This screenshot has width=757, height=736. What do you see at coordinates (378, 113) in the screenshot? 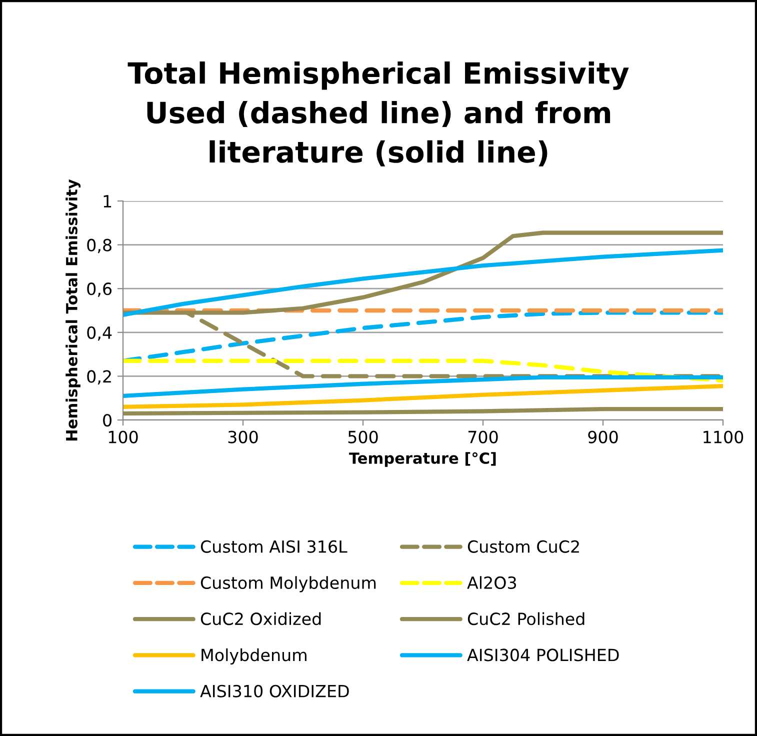
I see `chart-title: Total Hemispherical Emissivity Used (dashed line) and from literature (solid line)` at bounding box center [378, 113].